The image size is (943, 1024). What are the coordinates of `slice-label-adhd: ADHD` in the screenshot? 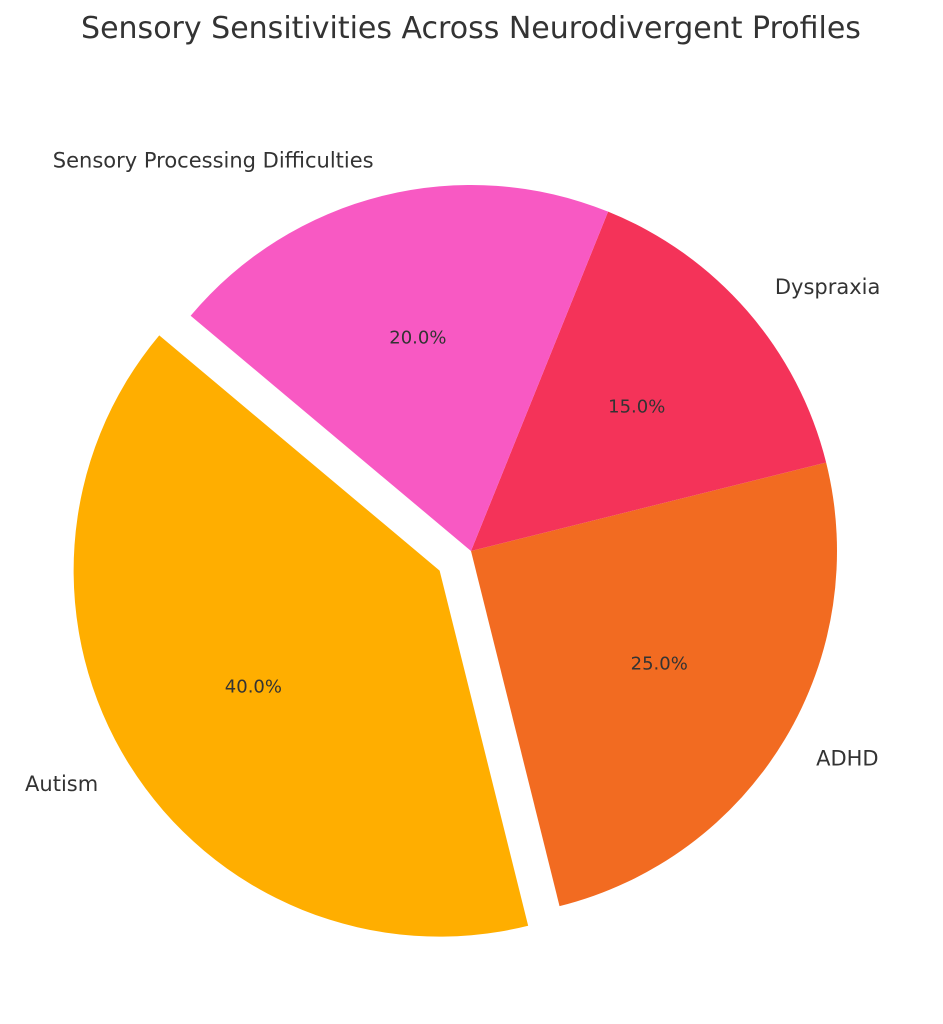 It's located at (847, 758).